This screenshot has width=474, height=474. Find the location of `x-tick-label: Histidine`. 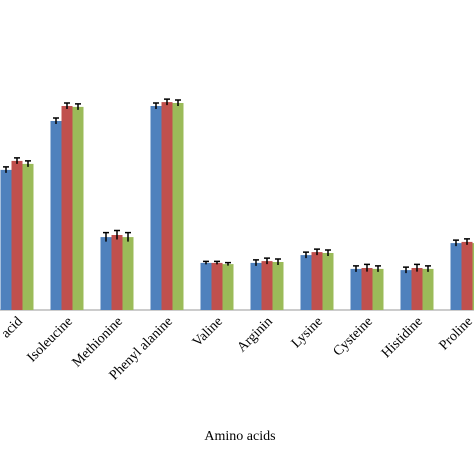

x-tick-label: Histidine is located at coordinates (402, 337).